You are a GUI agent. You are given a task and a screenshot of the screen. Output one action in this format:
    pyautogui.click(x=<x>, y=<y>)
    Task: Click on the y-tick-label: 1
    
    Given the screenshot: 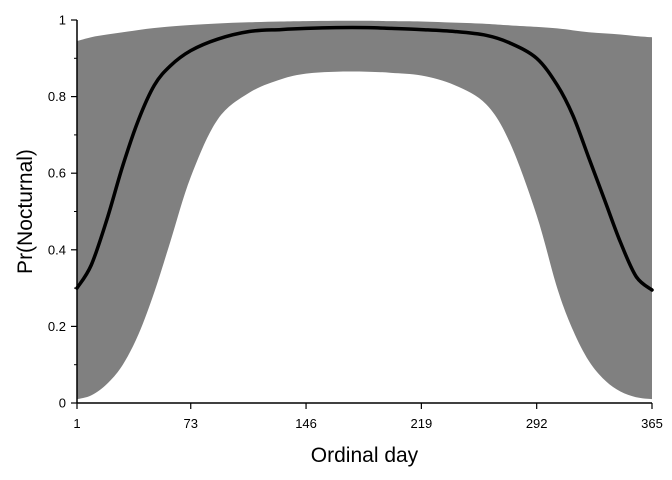 What is the action you would take?
    pyautogui.click(x=62, y=20)
    